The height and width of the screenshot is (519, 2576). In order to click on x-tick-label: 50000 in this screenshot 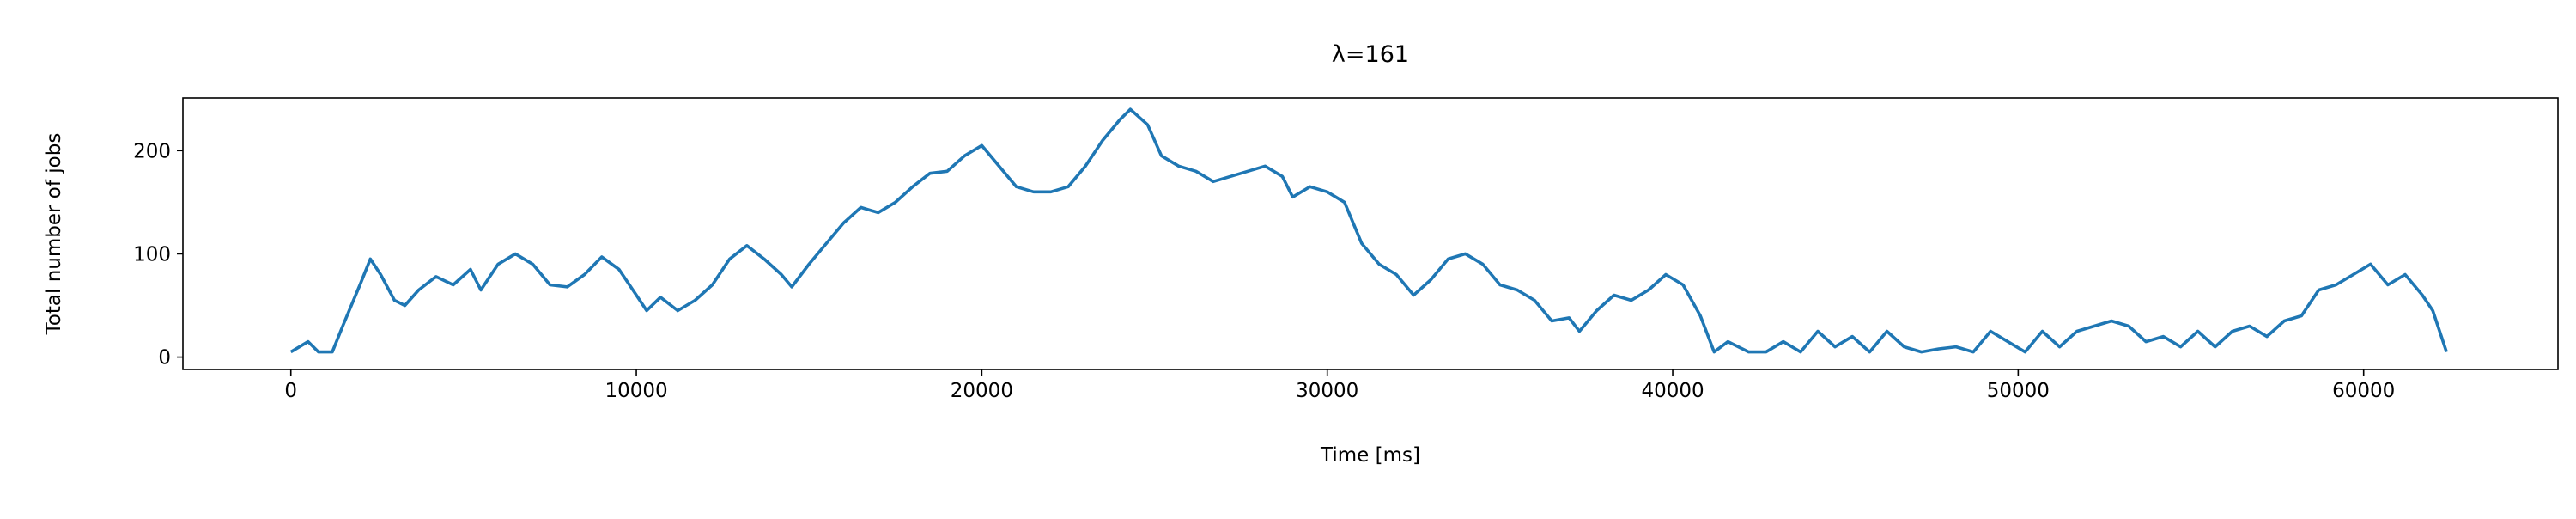, I will do `click(2019, 391)`.